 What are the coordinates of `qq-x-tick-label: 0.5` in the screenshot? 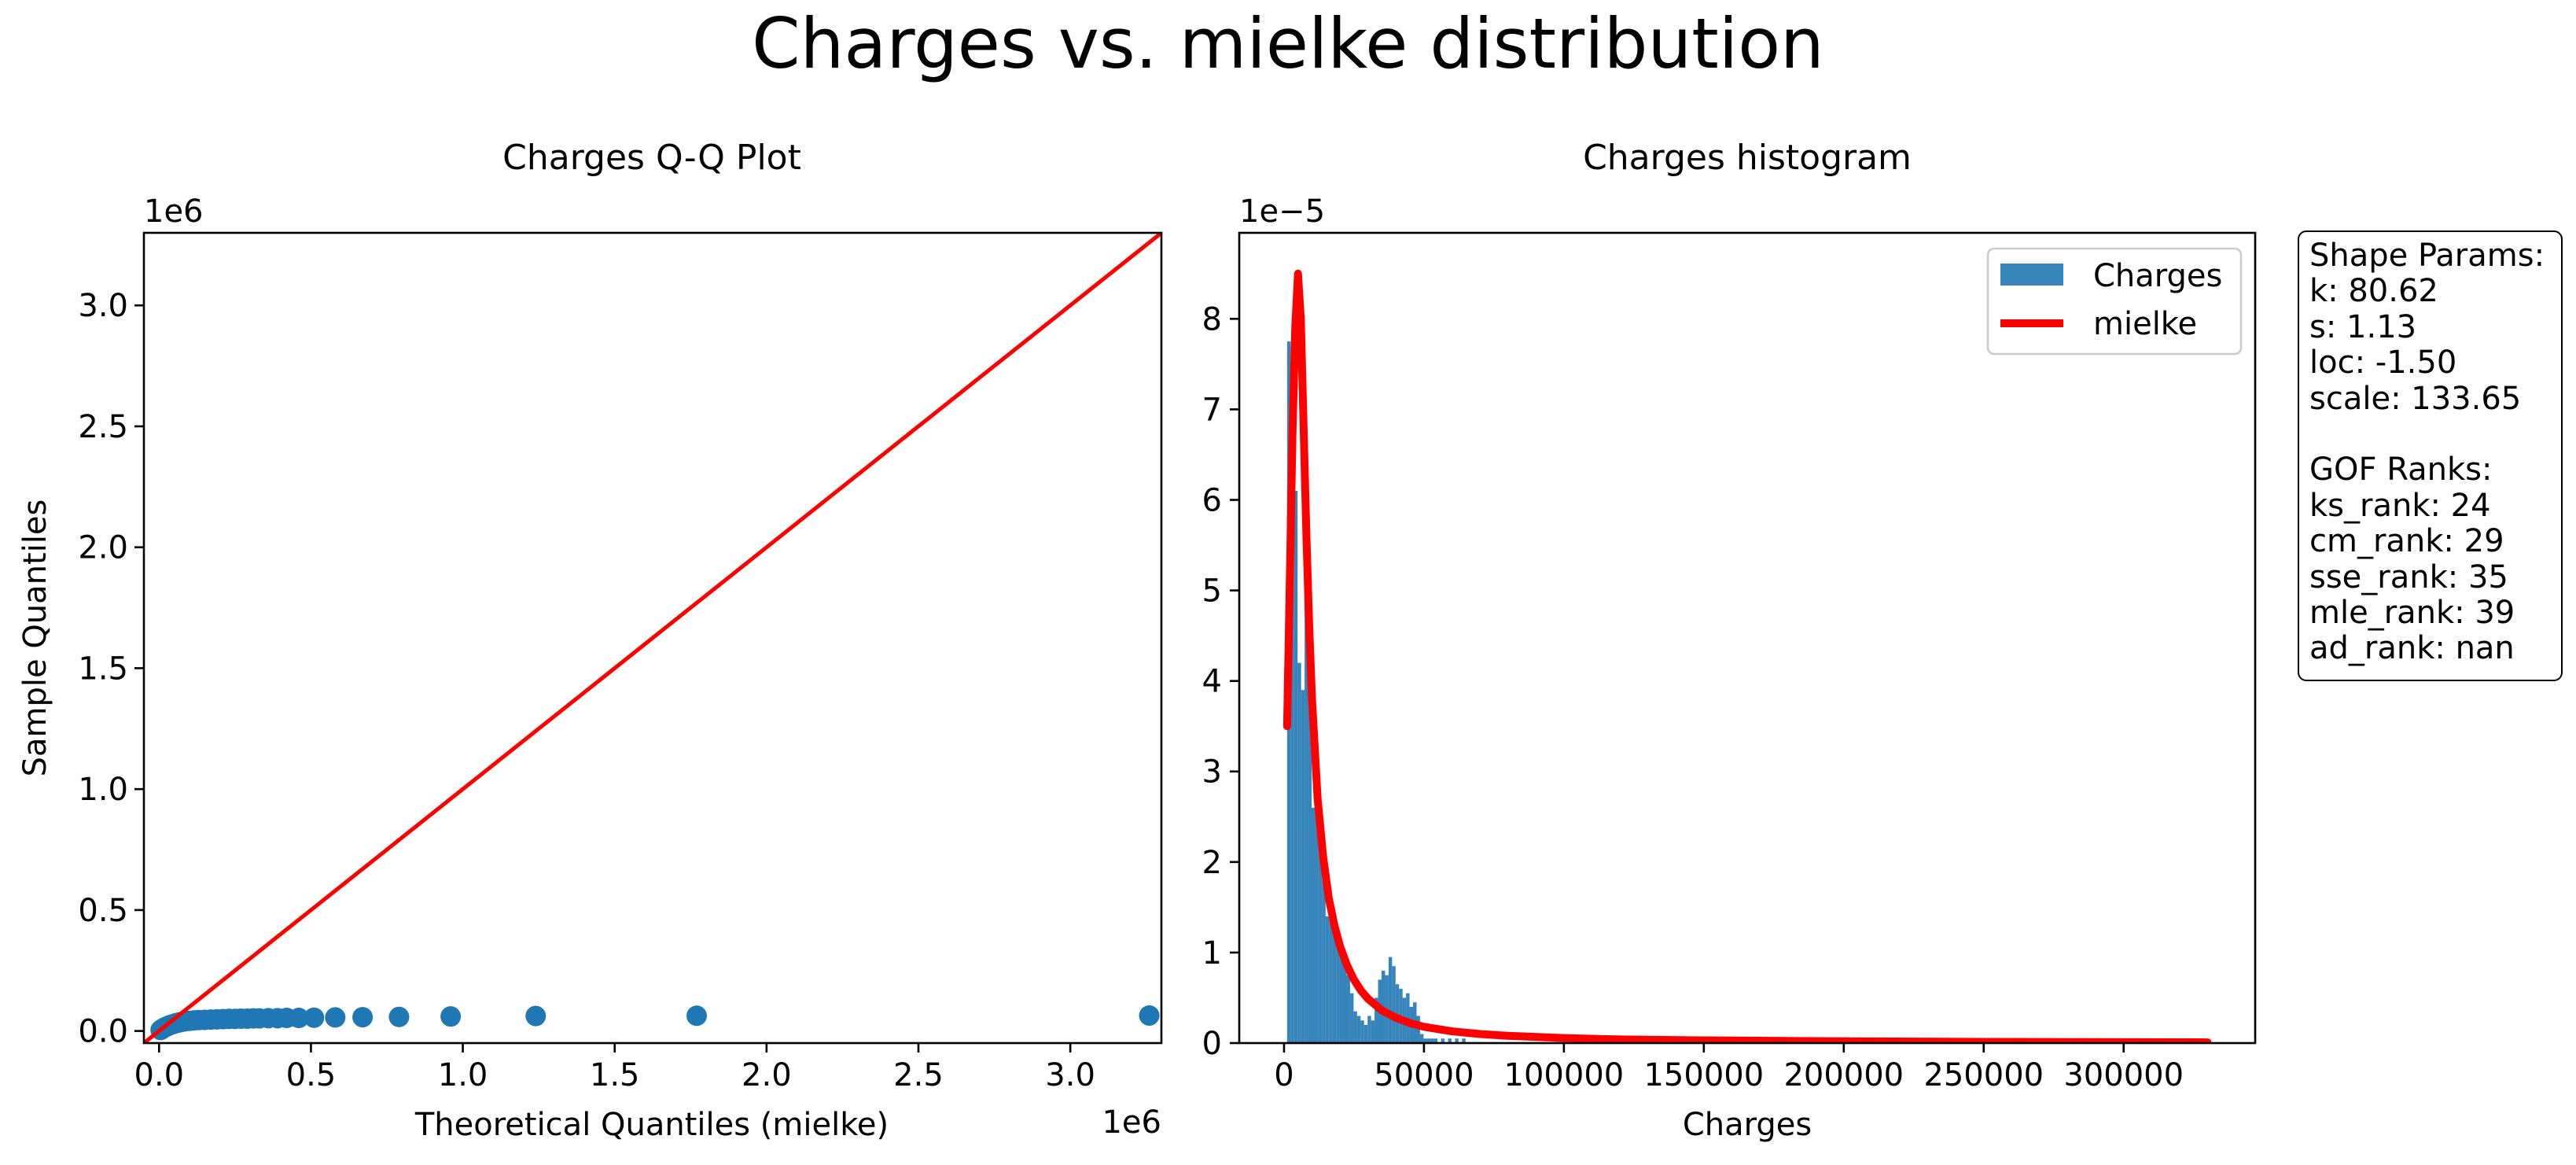 It's located at (311, 1075).